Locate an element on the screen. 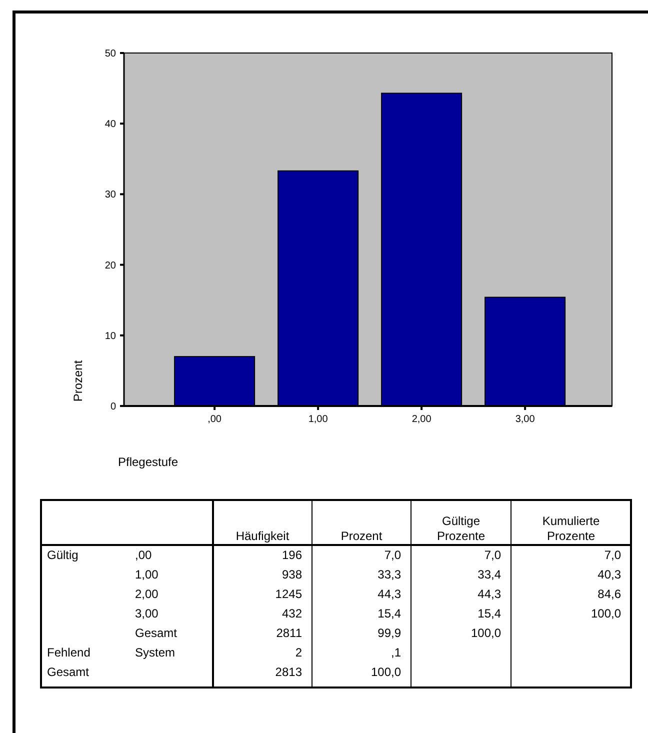 Image resolution: width=648 pixels, height=733 pixels. text: ,1 is located at coordinates (396, 653).